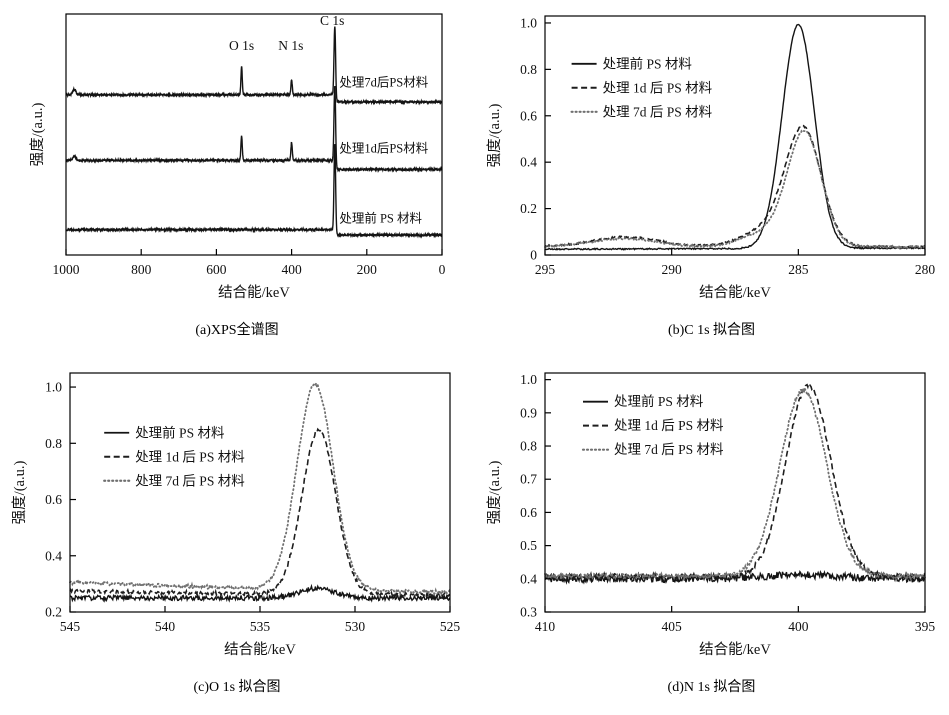 Image resolution: width=949 pixels, height=715 pixels. Describe the element at coordinates (450, 626) in the screenshot. I see `x-tick-label: 525` at that location.